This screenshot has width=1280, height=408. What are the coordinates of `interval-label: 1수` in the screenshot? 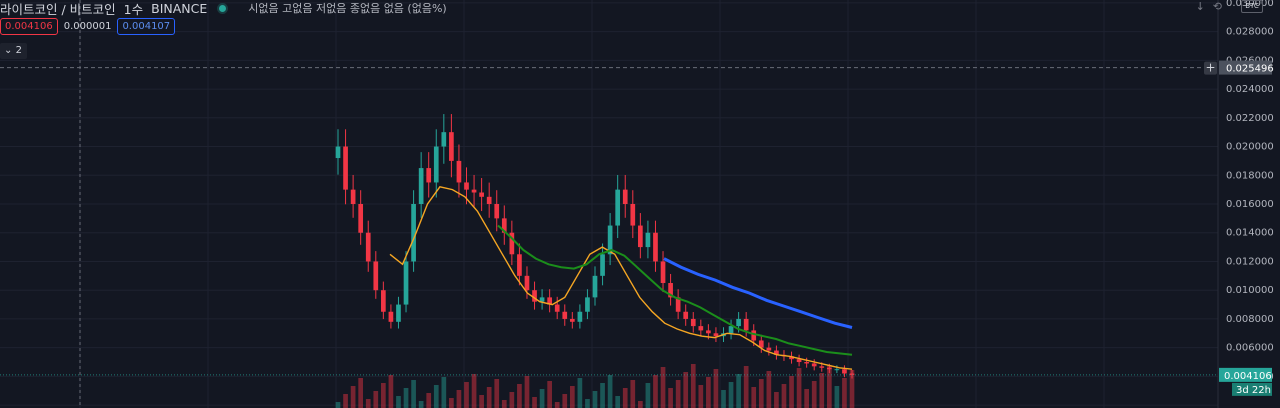 It's located at (133, 9).